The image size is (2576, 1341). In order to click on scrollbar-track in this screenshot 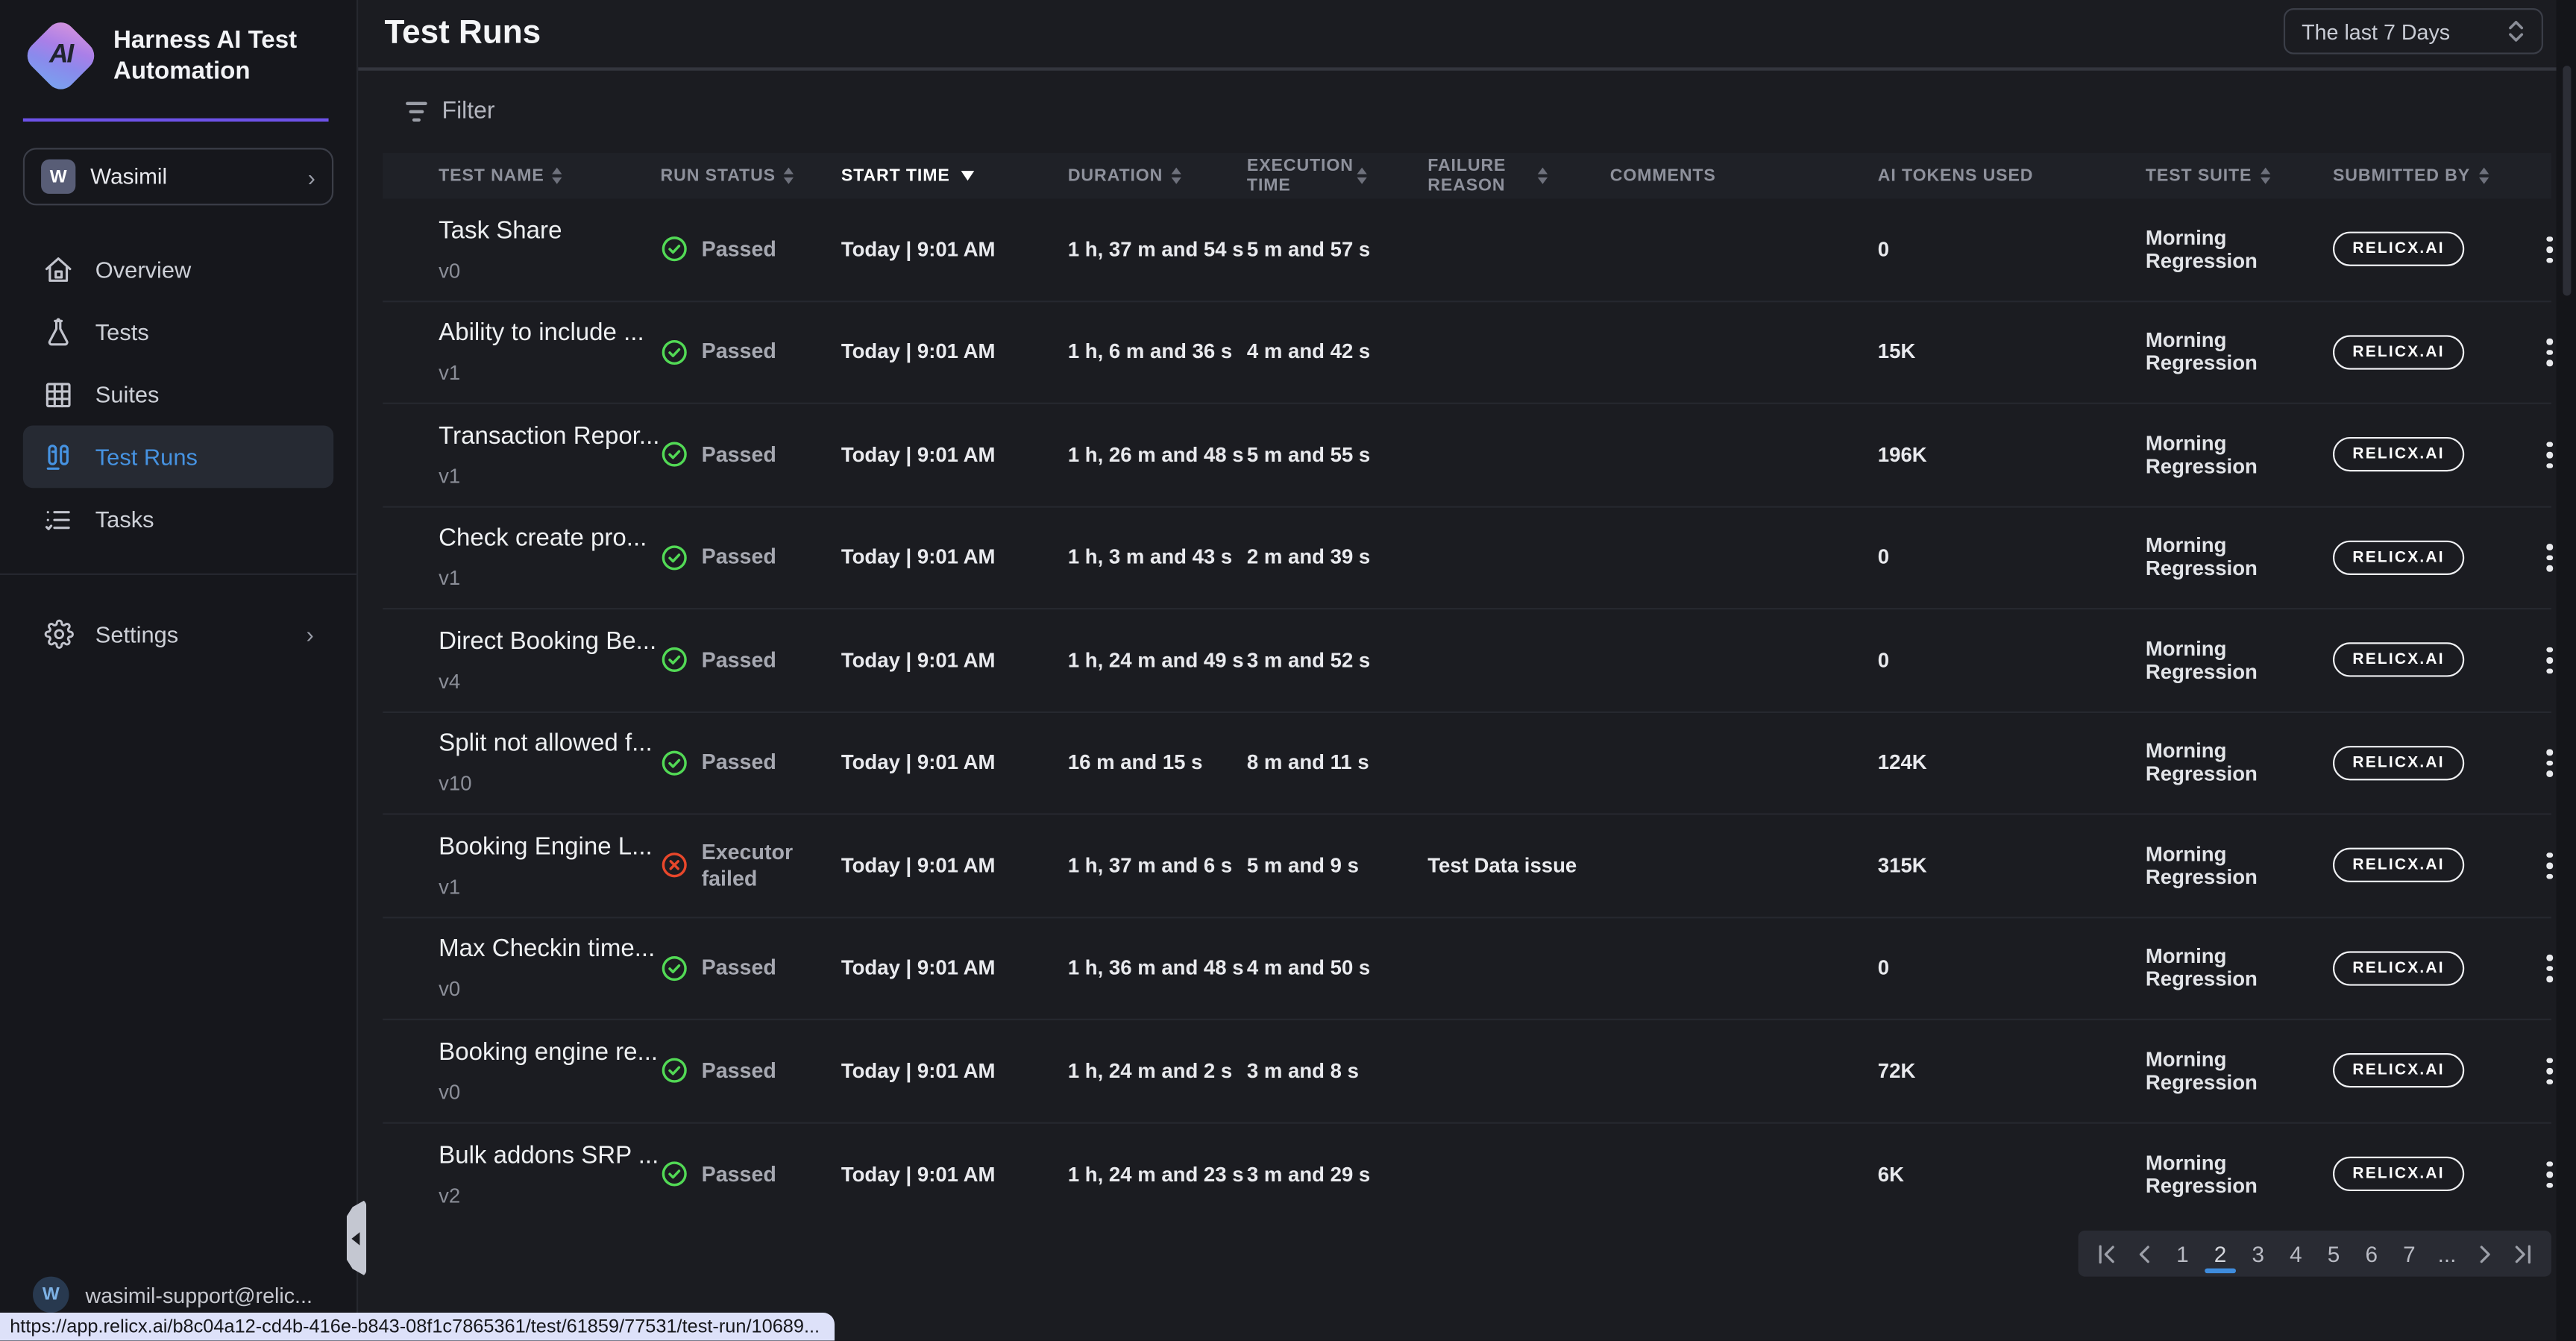, I will do `click(2566, 670)`.